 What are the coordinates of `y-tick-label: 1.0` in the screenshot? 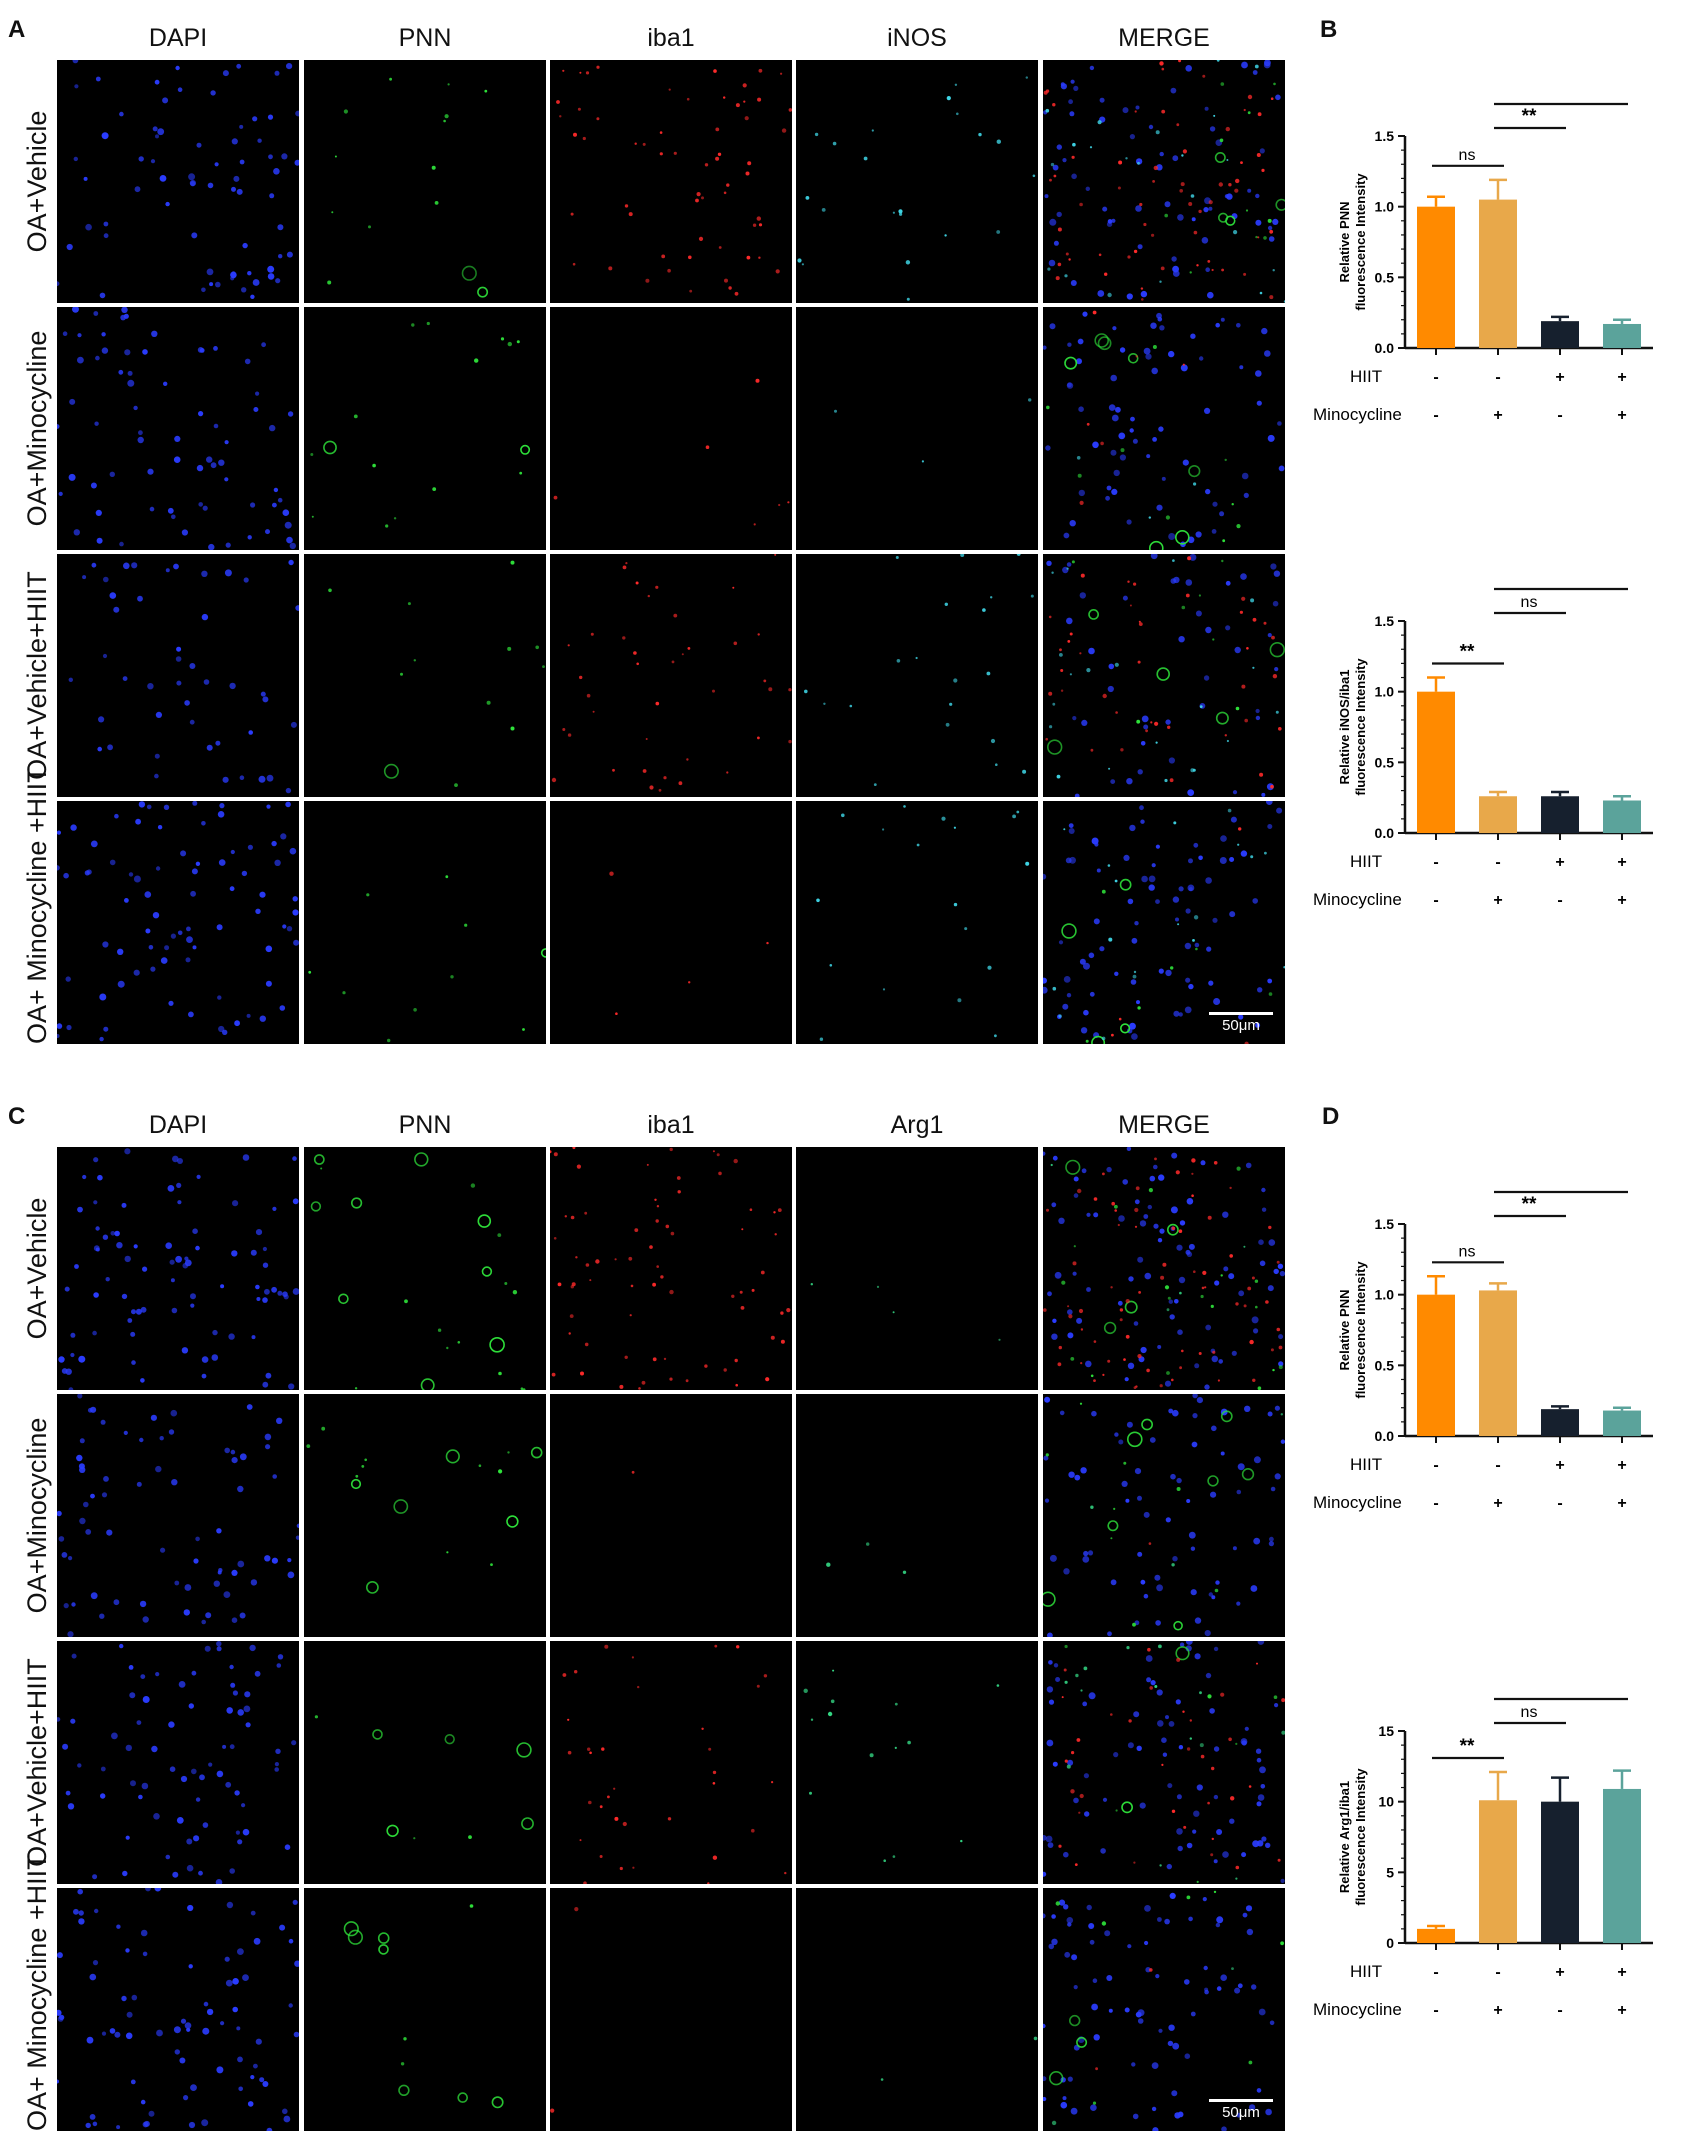 It's located at (1385, 692).